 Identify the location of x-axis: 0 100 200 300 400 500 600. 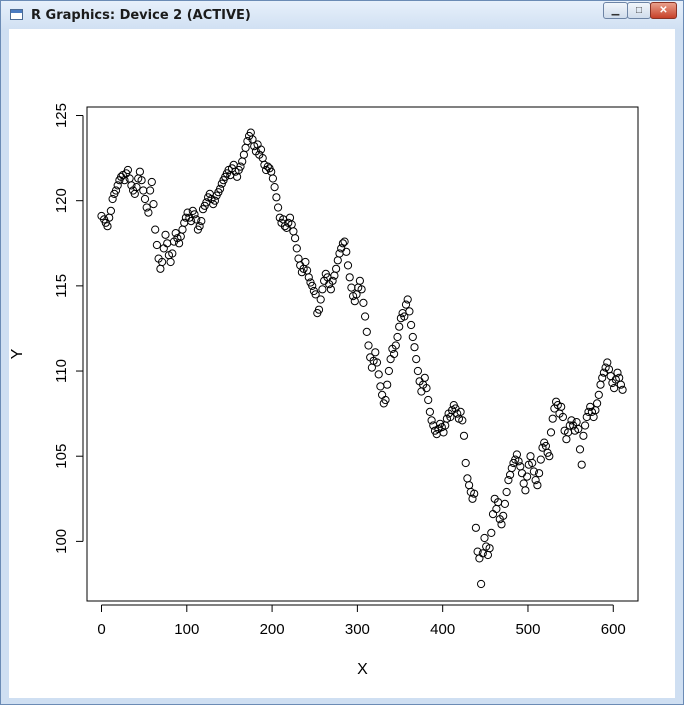
(361, 621).